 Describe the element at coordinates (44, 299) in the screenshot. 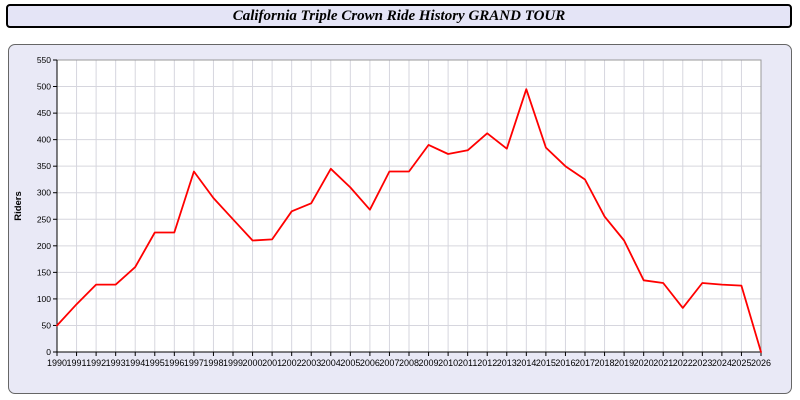

I see `y-tick-label: 100` at that location.